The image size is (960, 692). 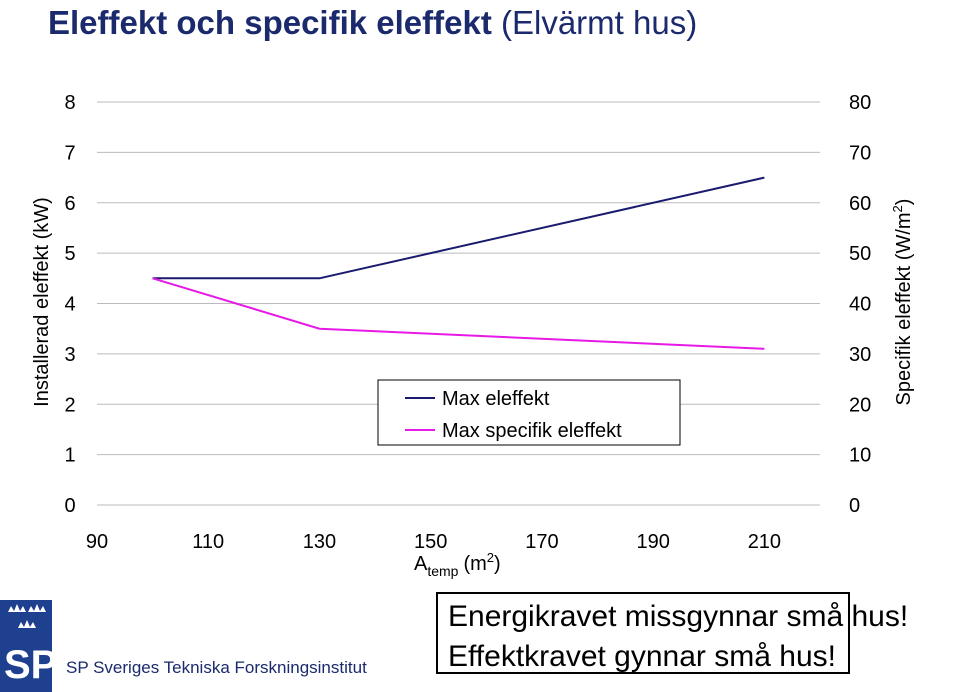 I want to click on right-y-tick-50: 50, so click(x=860, y=254).